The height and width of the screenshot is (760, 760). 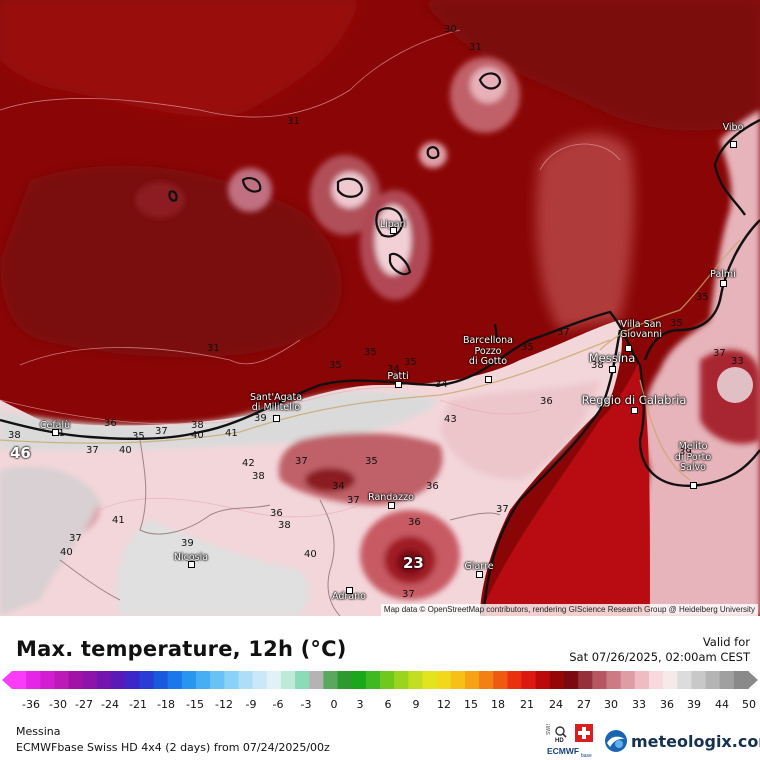 I want to click on sea-zone-west, so click(x=171, y=261).